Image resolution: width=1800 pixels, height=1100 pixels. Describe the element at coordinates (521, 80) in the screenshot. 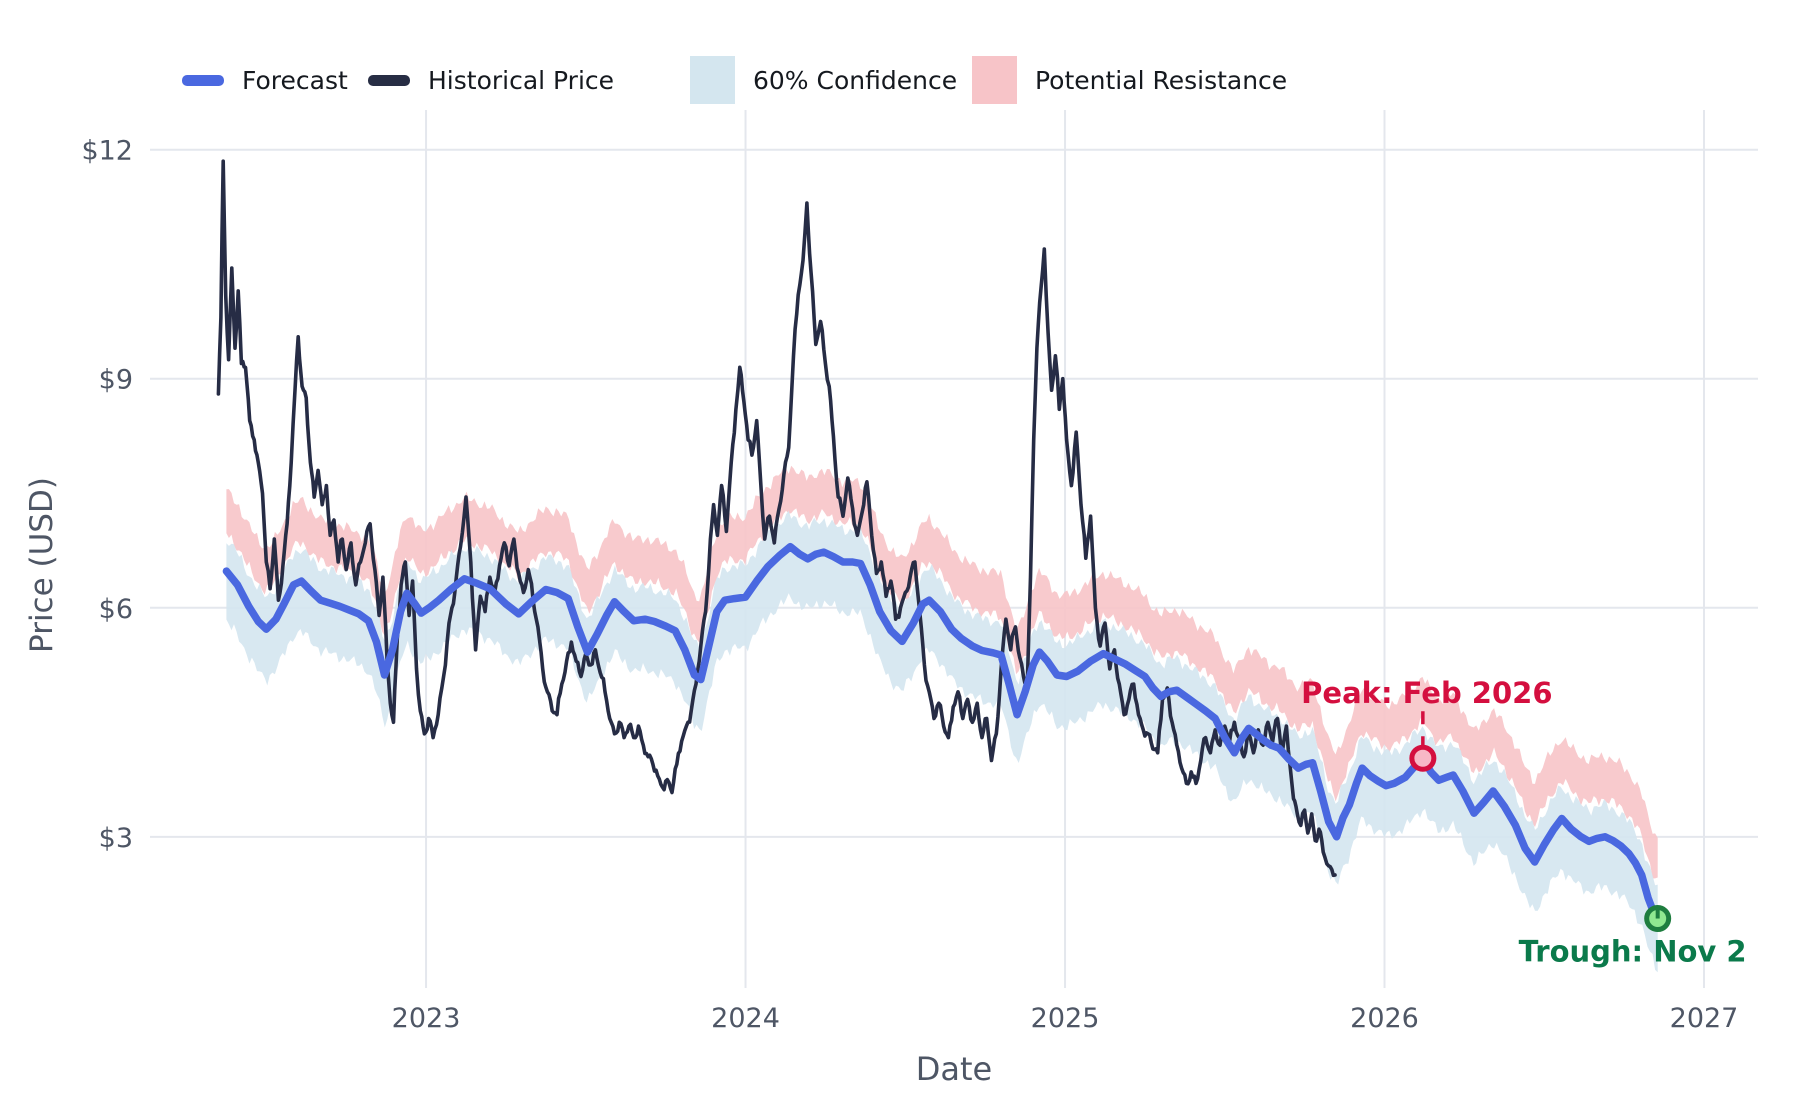

I see `legend-label-historical: Historical Price` at that location.